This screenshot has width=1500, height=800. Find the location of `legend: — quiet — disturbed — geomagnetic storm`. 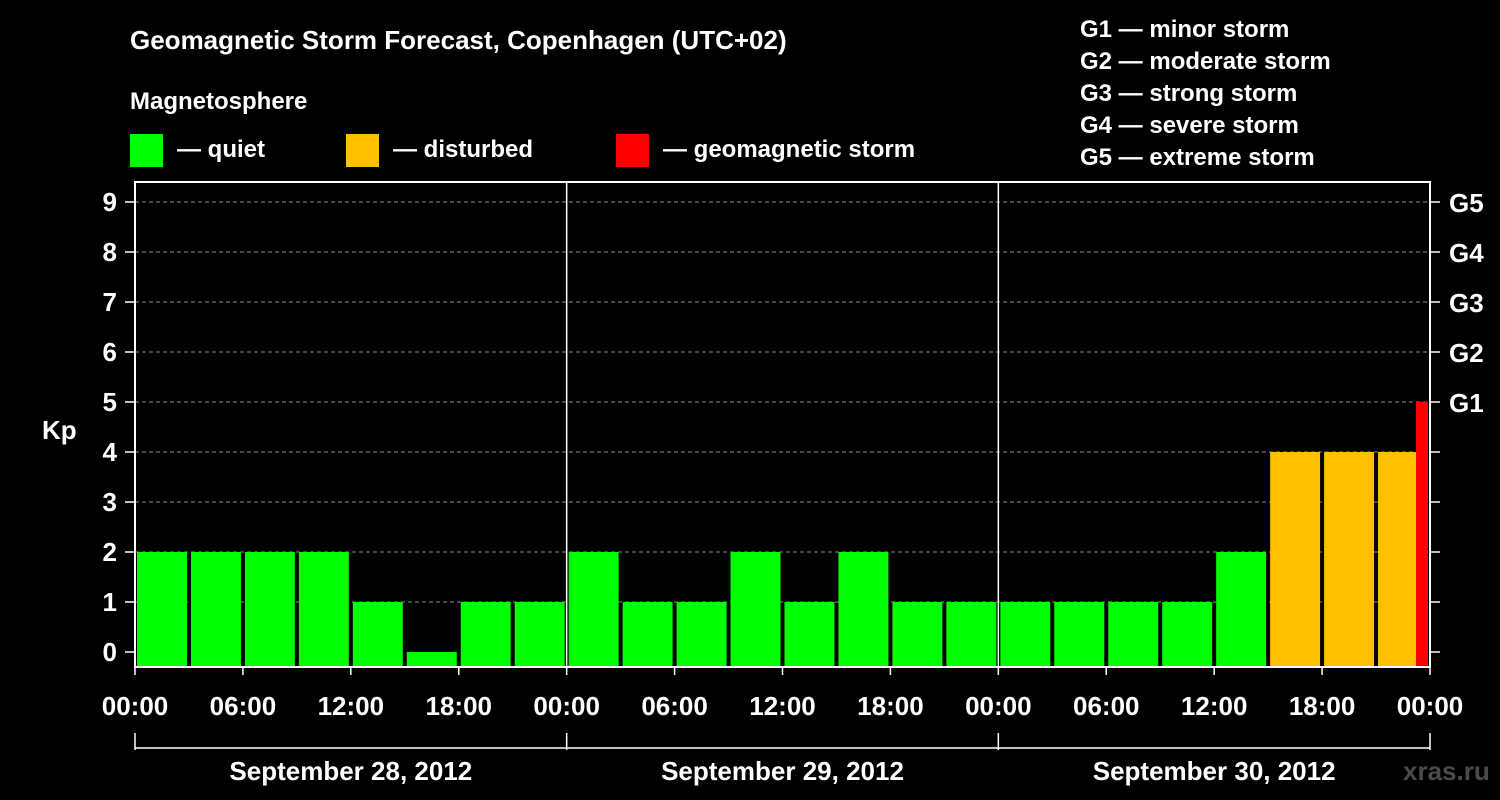

legend: — quiet — disturbed — geomagnetic storm is located at coordinates (522, 150).